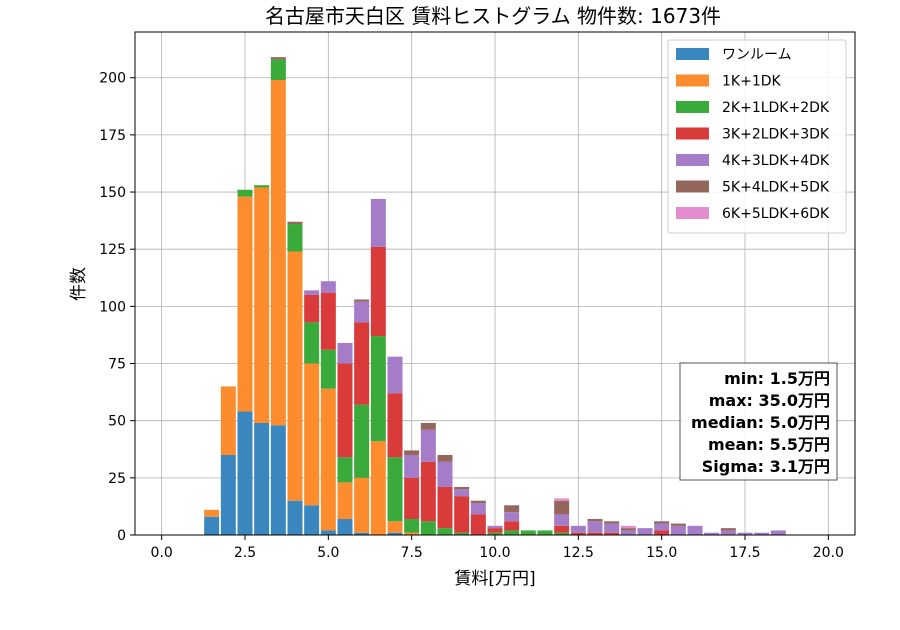  What do you see at coordinates (112, 307) in the screenshot?
I see `y-tick-label: 100` at bounding box center [112, 307].